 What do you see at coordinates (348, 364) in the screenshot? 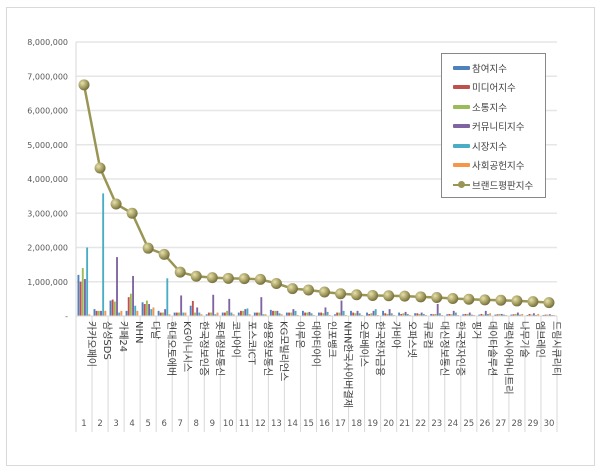
I see `x-category-label: NHN한국사이버결제` at bounding box center [348, 364].